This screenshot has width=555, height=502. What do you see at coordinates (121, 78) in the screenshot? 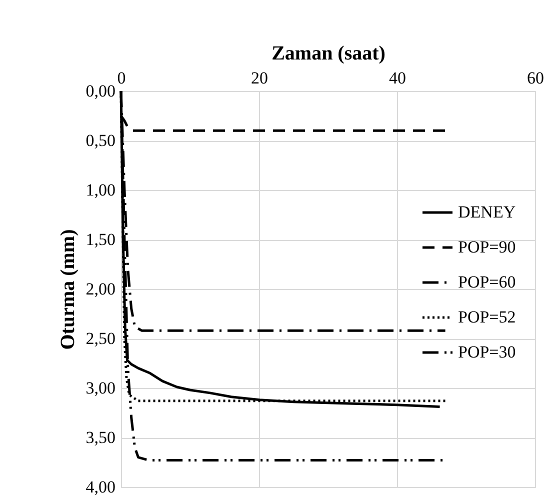
I see `x-tick-label: 0` at bounding box center [121, 78].